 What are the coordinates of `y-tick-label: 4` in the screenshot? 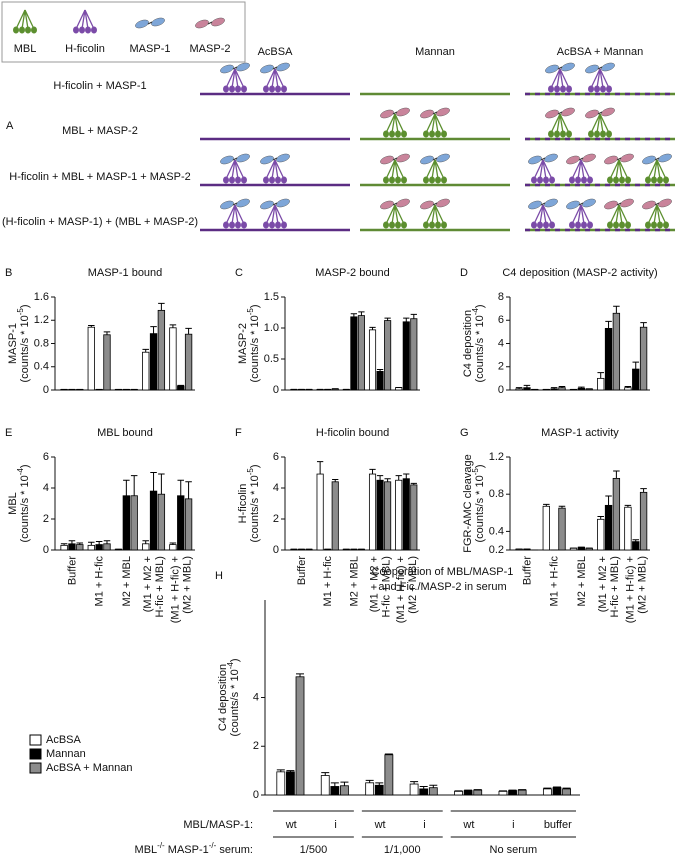 It's located at (256, 697).